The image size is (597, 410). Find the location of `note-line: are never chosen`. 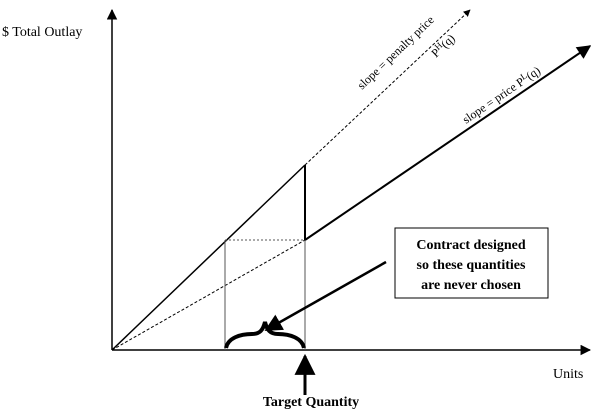

note-line: are never chosen is located at coordinates (471, 285).